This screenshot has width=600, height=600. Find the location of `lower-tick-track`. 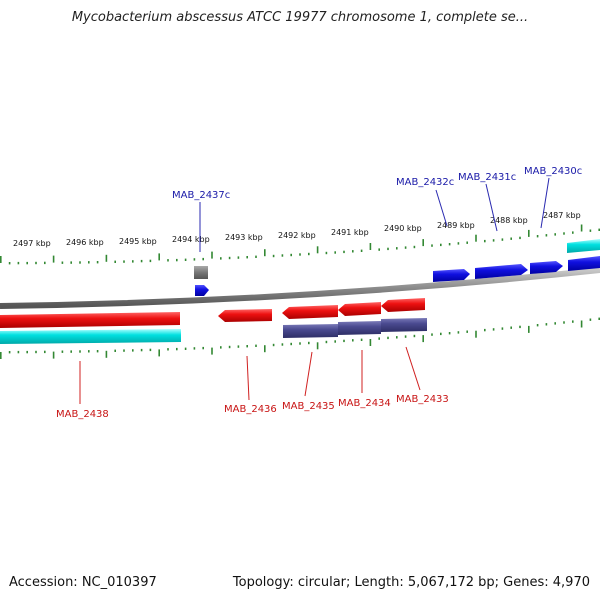

lower-tick-track is located at coordinates (300, 338).